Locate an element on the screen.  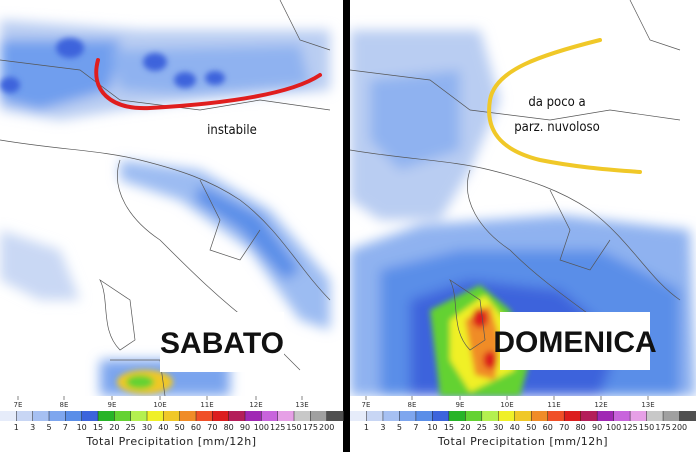
colorbar-label: 3 is located at coordinates (32, 427).